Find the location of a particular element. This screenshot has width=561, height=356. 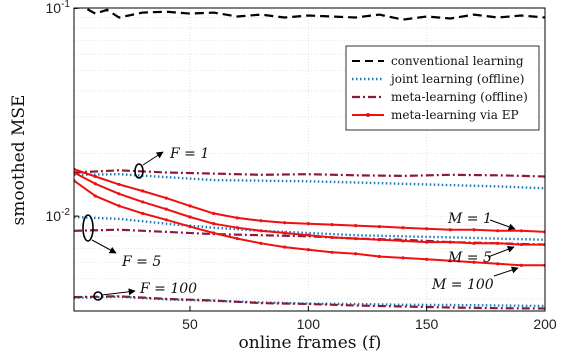

annotation-f100: F = 100 is located at coordinates (168, 289).